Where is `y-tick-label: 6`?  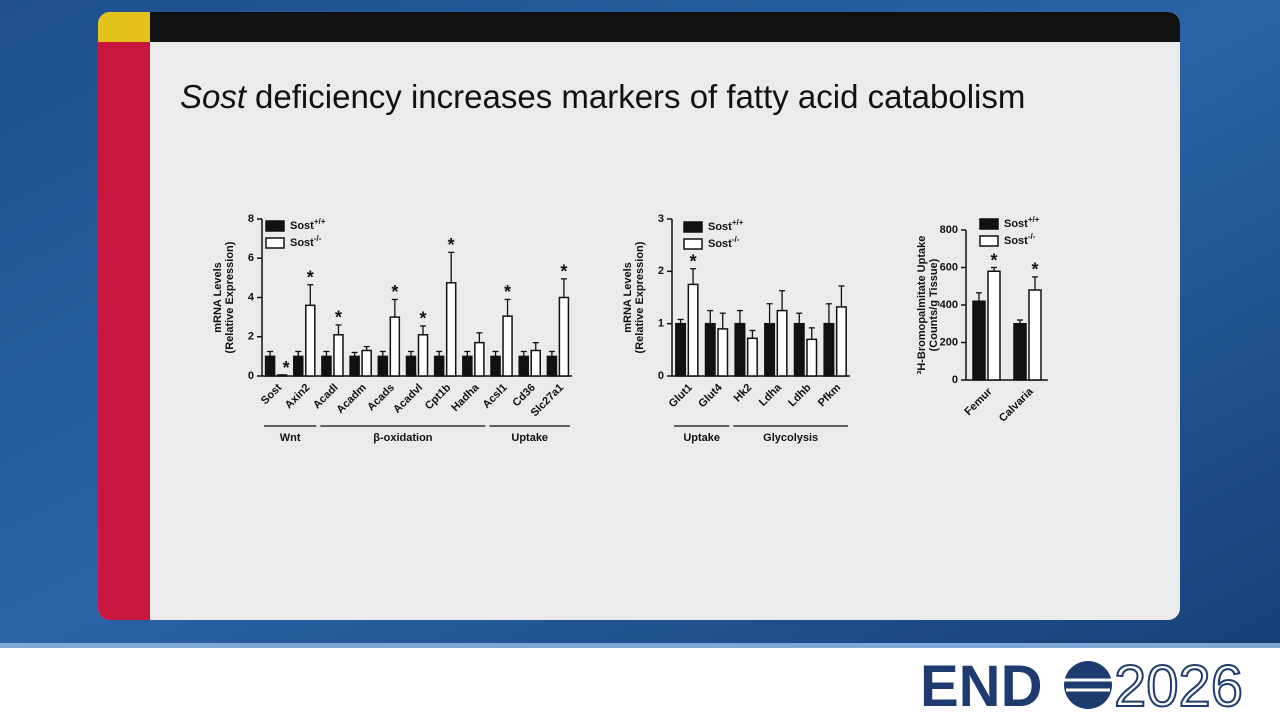 y-tick-label: 6 is located at coordinates (251, 258).